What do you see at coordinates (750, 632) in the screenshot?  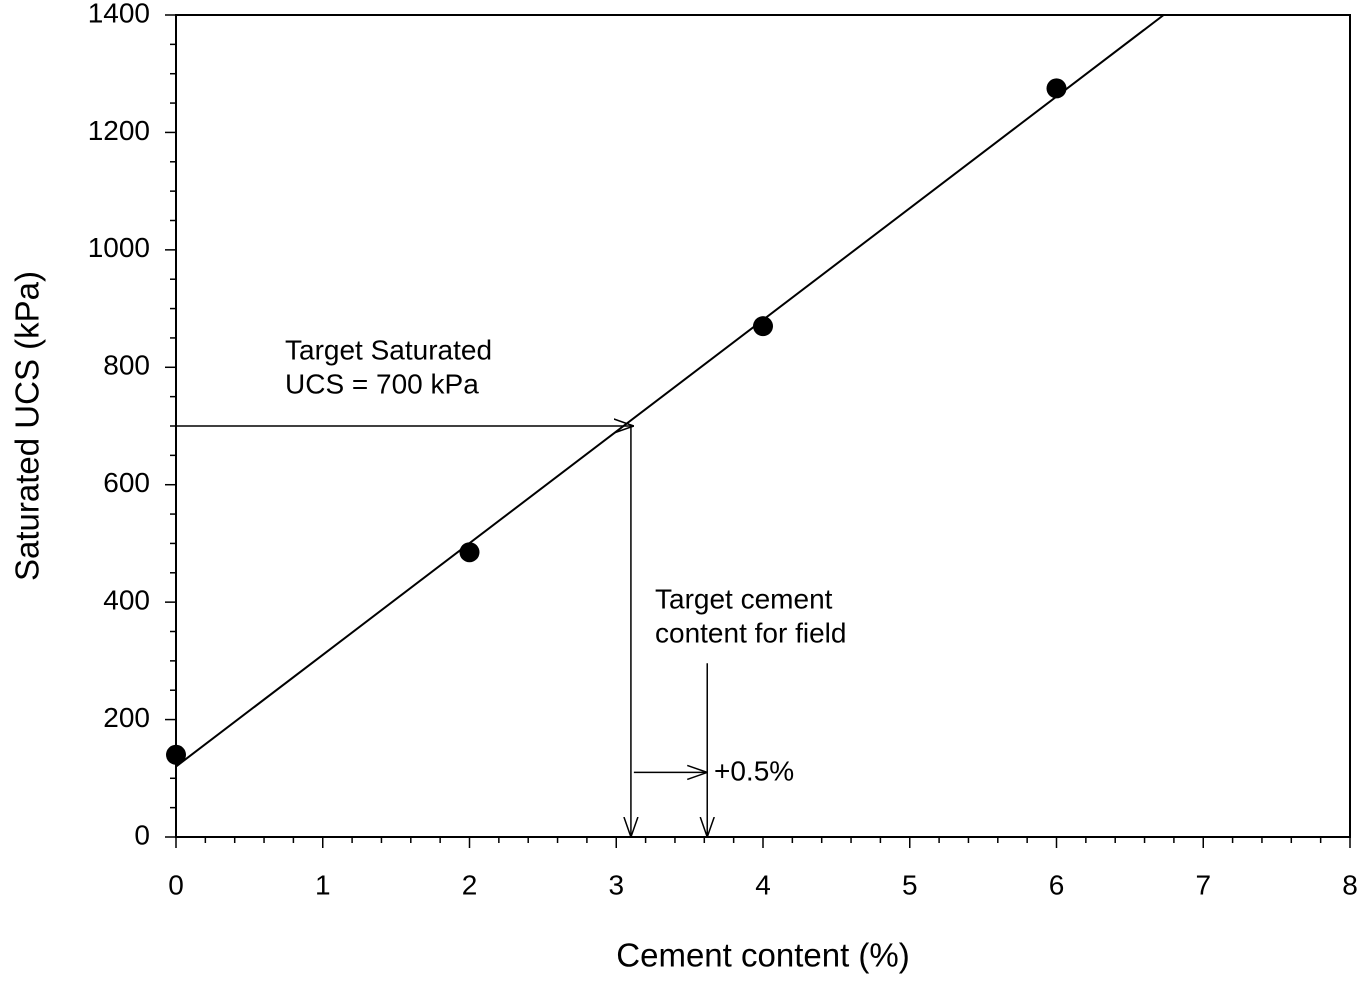 I see `annotation: content for field` at bounding box center [750, 632].